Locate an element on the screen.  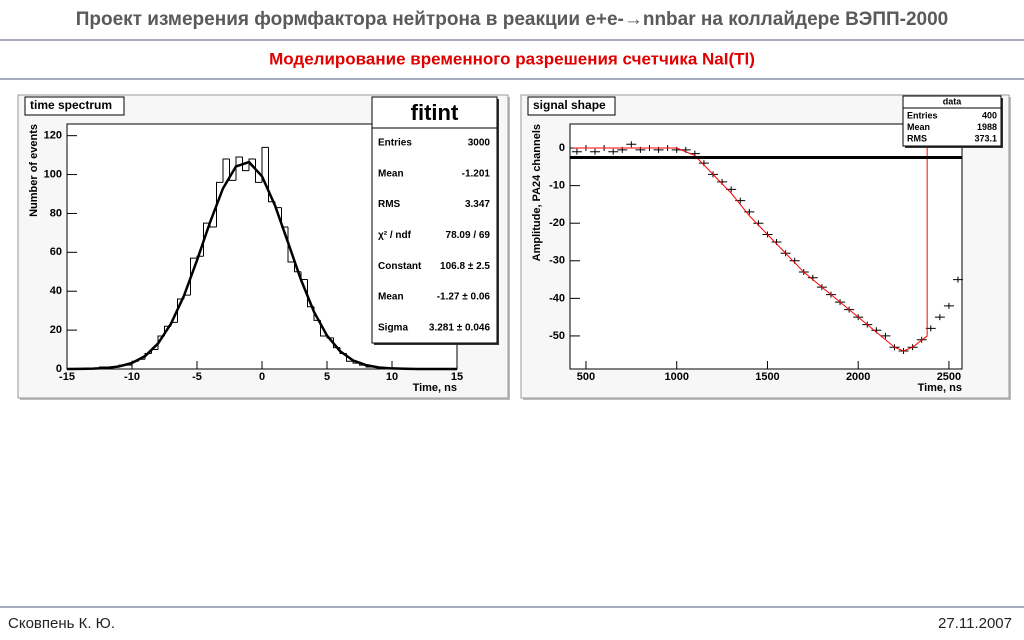
stats-value: 3.347 is located at coordinates (477, 204).